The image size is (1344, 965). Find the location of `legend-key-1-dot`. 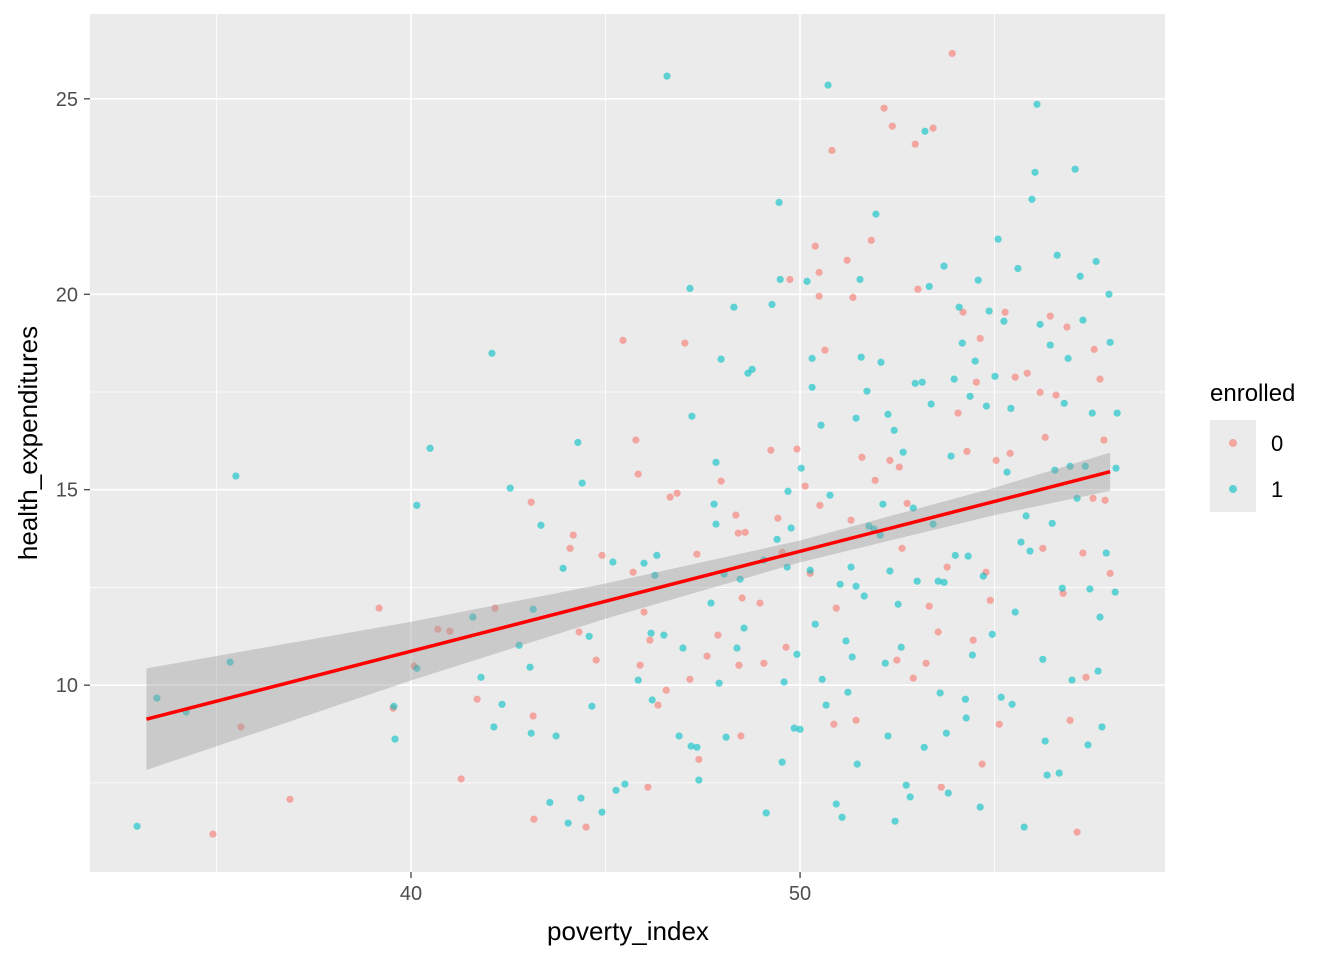

legend-key-1-dot is located at coordinates (1233, 489).